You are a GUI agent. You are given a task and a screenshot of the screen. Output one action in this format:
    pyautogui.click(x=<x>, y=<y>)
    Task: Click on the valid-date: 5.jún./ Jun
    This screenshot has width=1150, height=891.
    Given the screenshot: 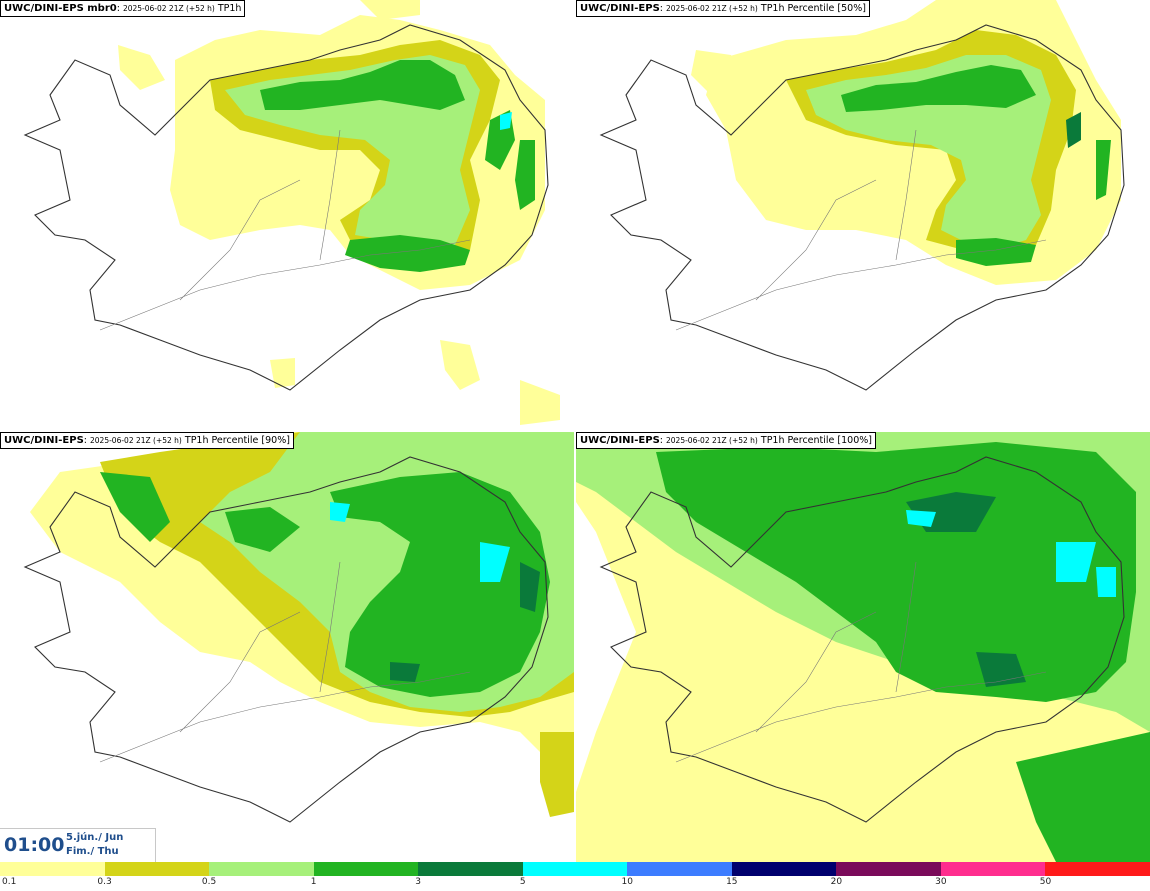 What is the action you would take?
    pyautogui.click(x=95, y=837)
    